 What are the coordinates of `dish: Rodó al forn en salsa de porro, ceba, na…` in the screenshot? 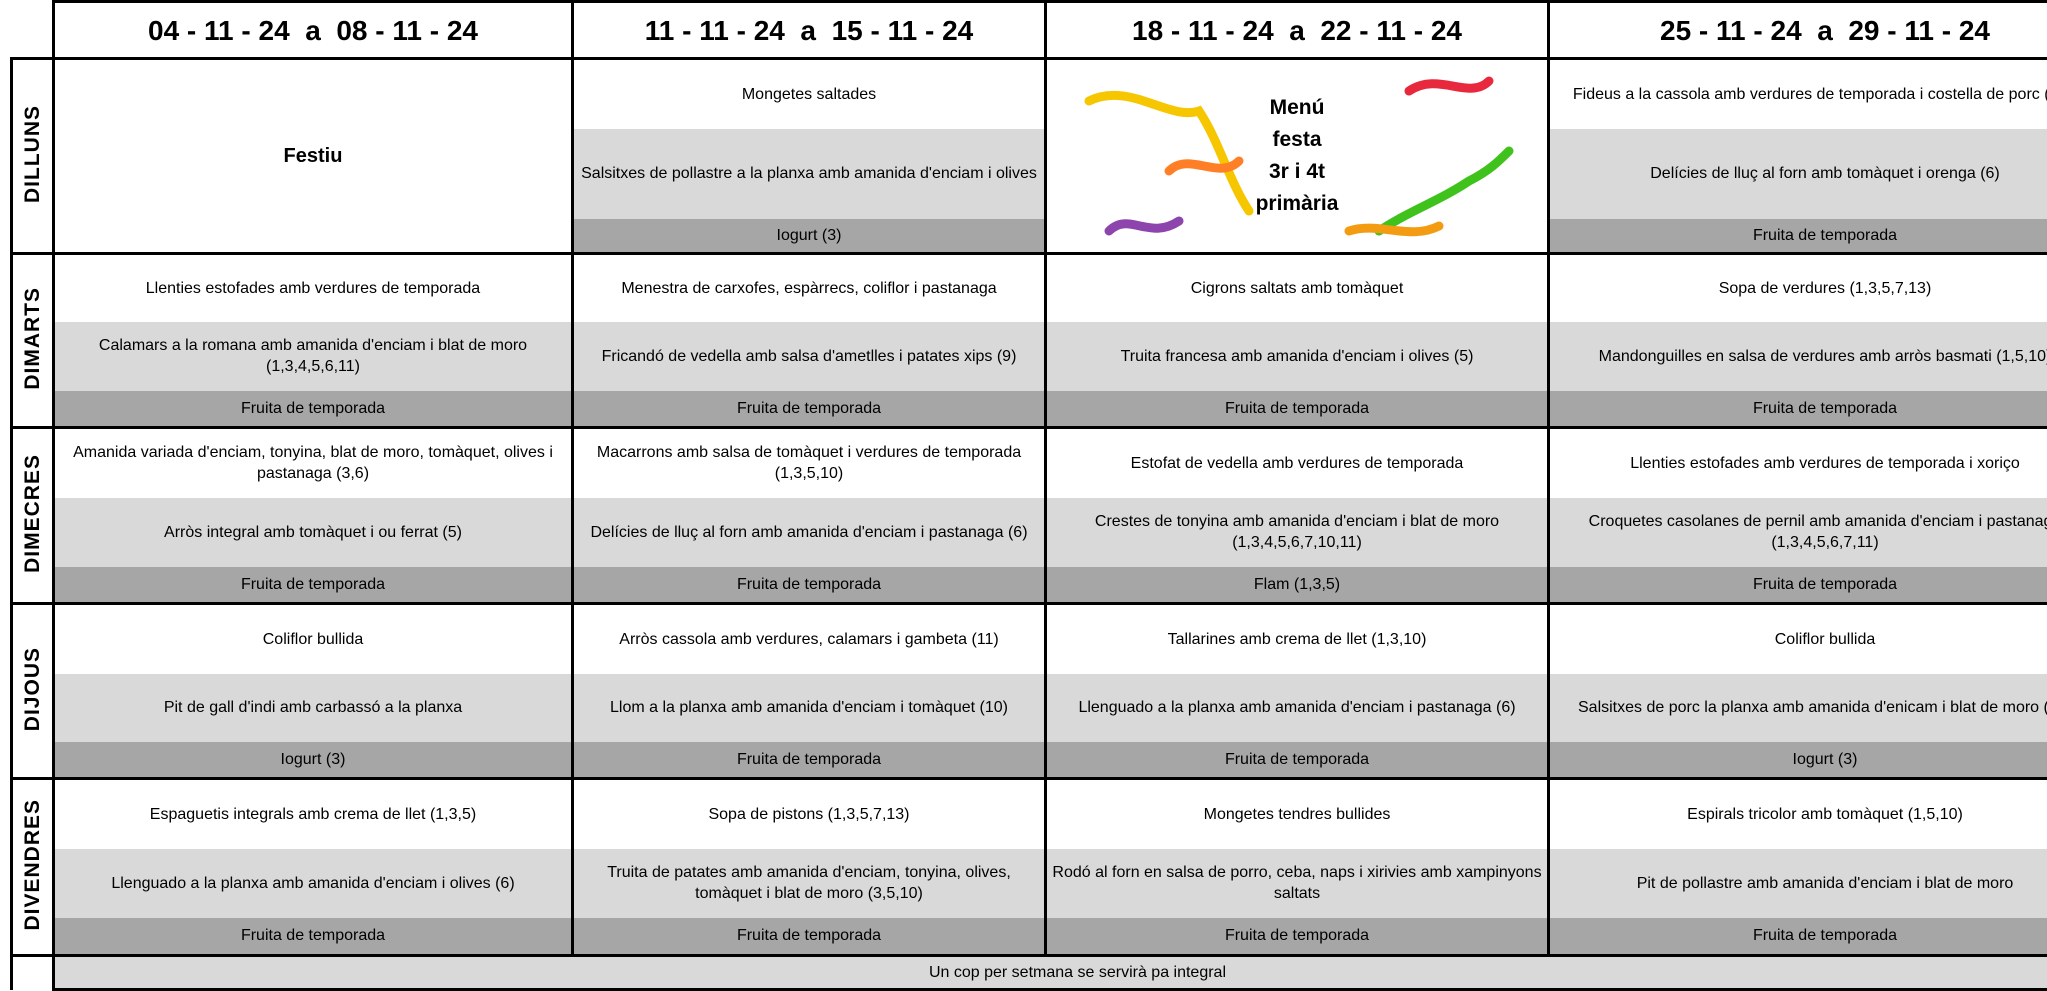 It's located at (1297, 883).